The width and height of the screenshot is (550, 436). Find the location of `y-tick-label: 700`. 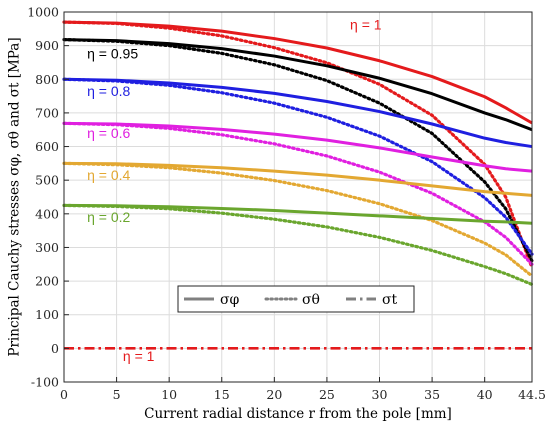

y-tick-label: 700 is located at coordinates (47, 112).